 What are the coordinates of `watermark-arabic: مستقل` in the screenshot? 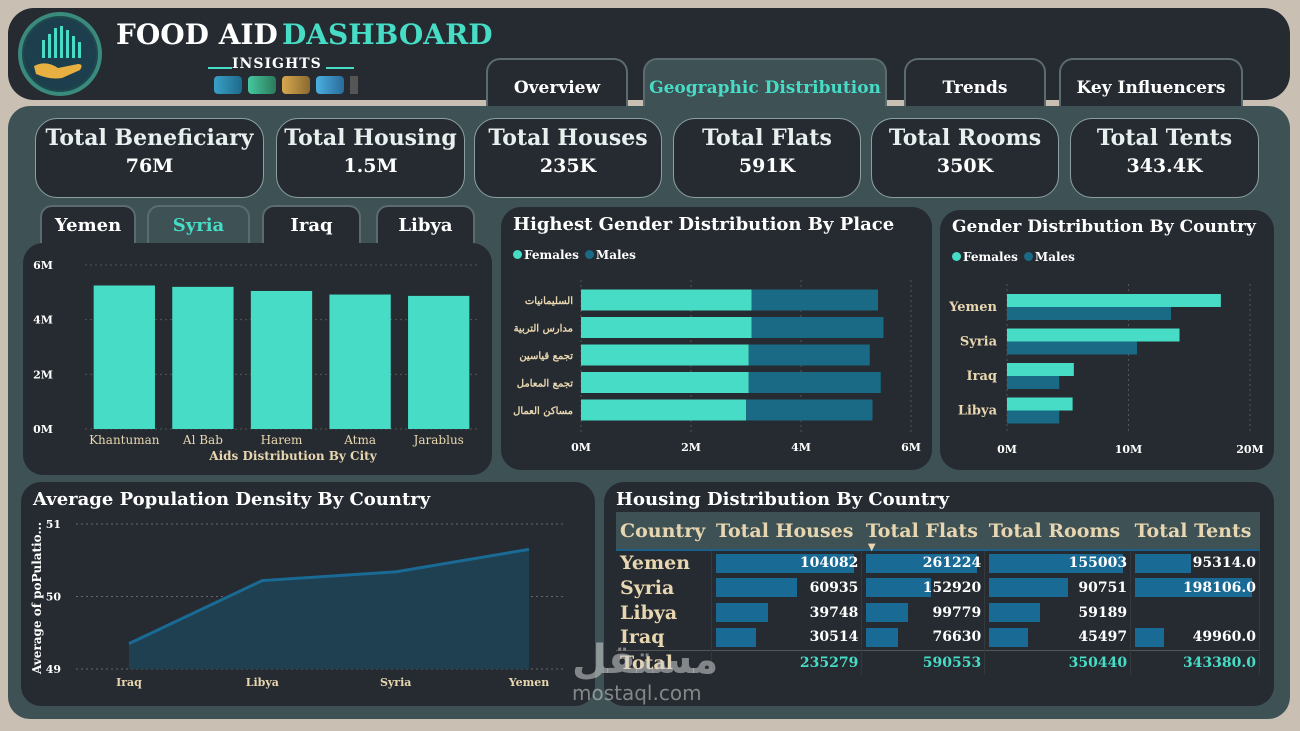 It's located at (645, 660).